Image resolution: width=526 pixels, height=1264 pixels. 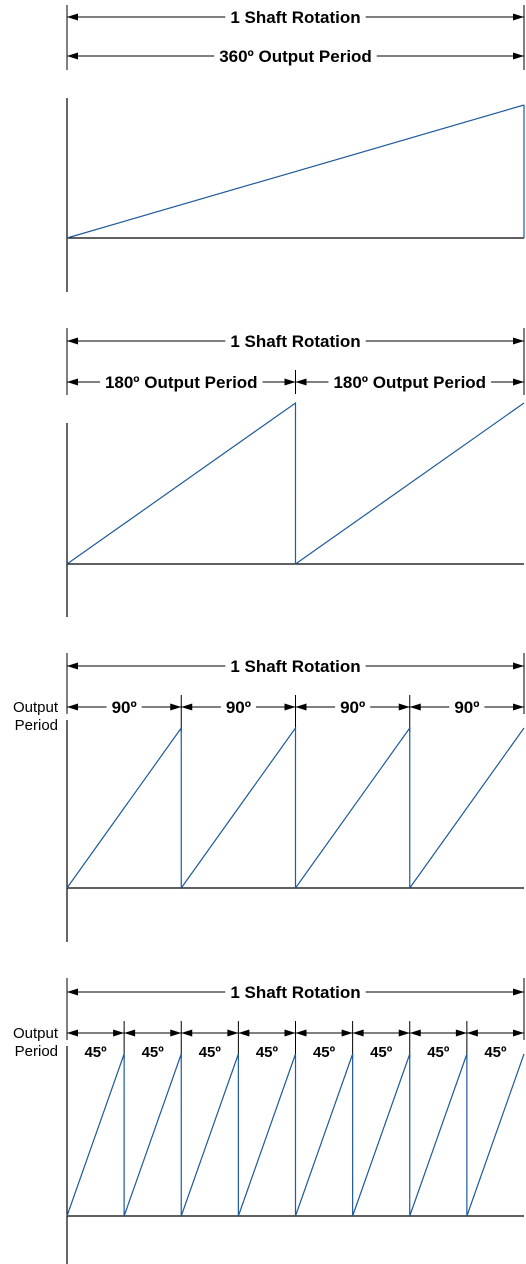 I want to click on output-period-label: 360º Output Period, so click(x=295, y=56).